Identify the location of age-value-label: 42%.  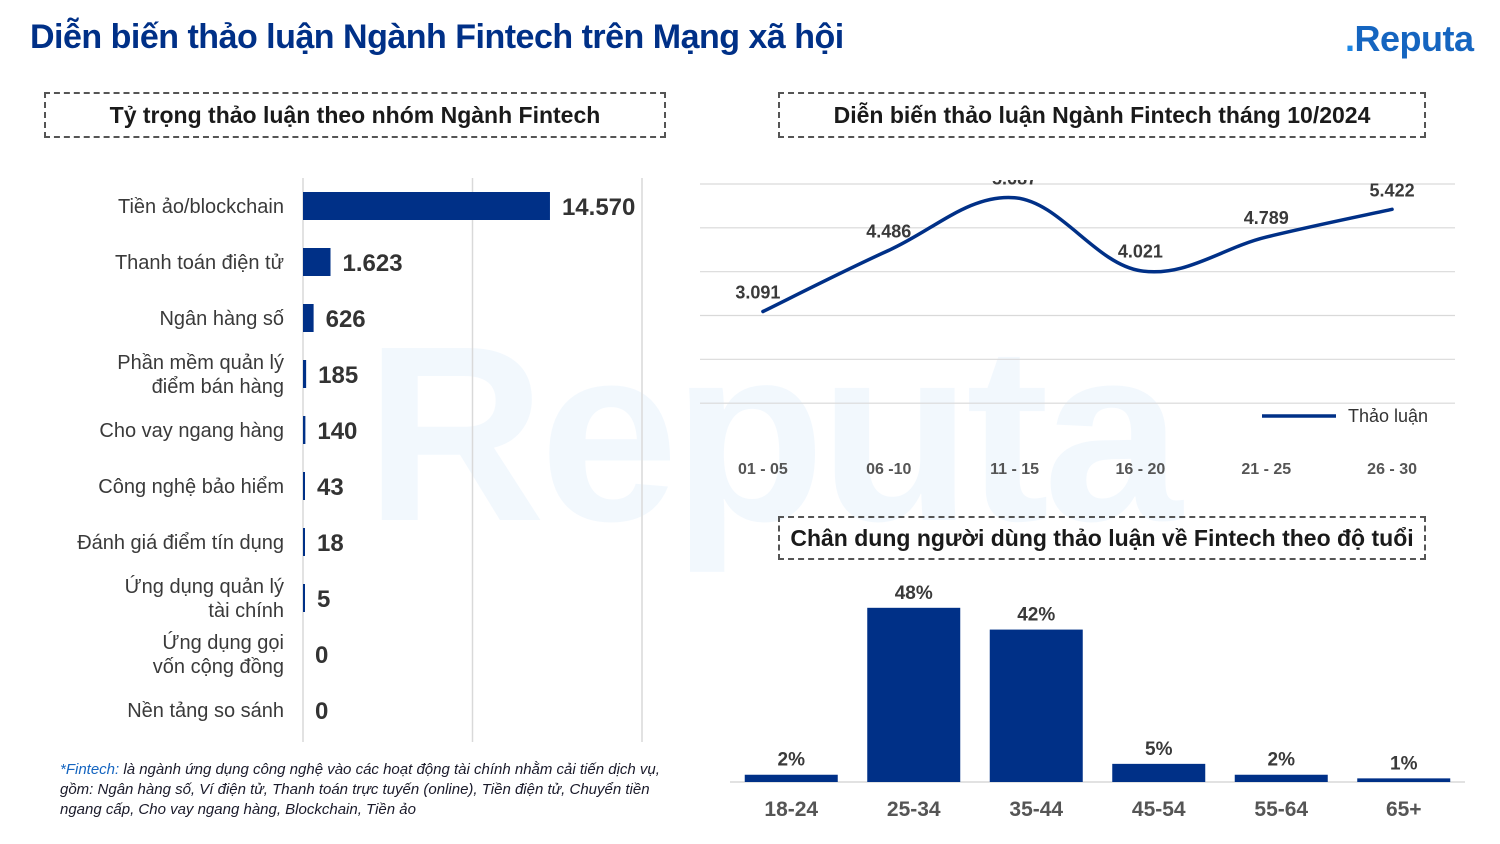
(1036, 615).